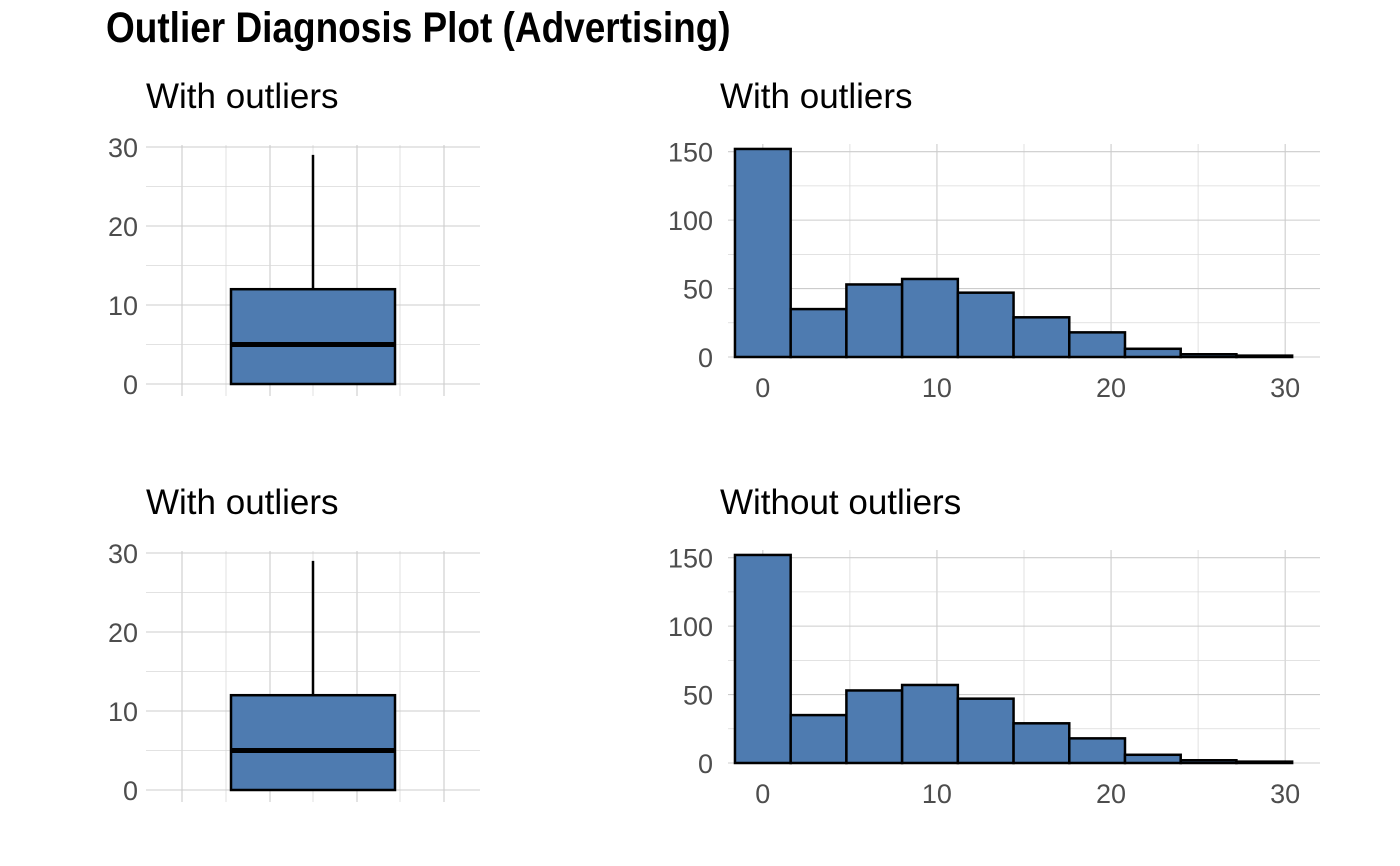 This screenshot has height=866, width=1400. I want to click on panel-3: With outliers 0 10 20 30, so click(294, 644).